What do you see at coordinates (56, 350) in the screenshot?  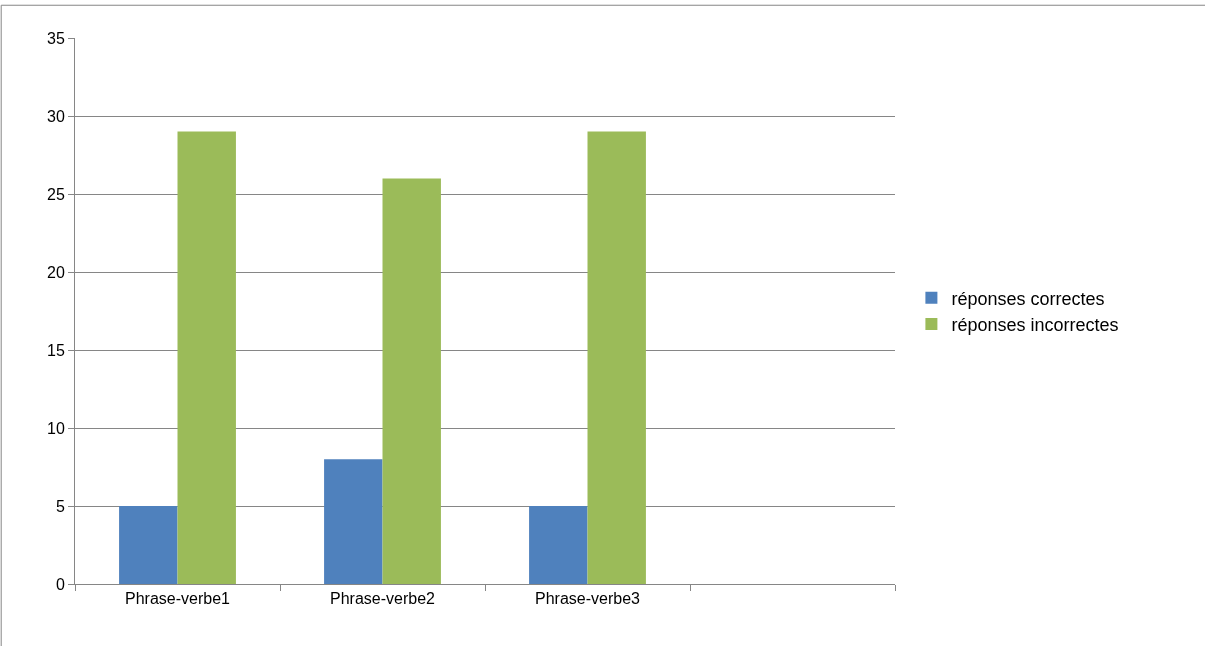 I see `y-tick-label: 15` at bounding box center [56, 350].